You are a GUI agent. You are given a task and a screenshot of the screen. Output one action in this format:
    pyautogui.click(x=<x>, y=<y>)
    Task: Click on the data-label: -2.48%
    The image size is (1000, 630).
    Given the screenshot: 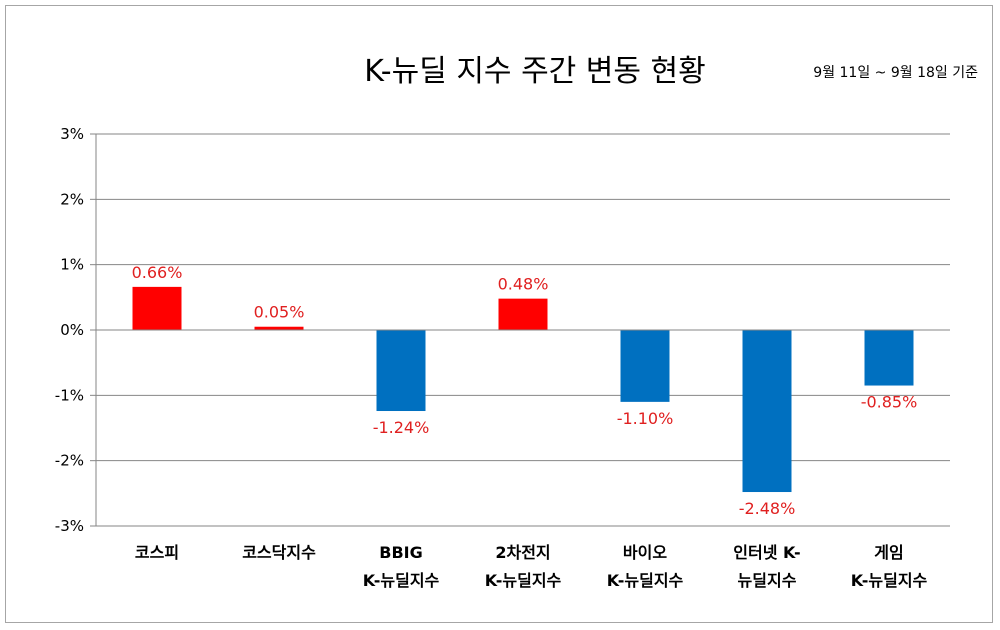 What is the action you would take?
    pyautogui.click(x=767, y=508)
    